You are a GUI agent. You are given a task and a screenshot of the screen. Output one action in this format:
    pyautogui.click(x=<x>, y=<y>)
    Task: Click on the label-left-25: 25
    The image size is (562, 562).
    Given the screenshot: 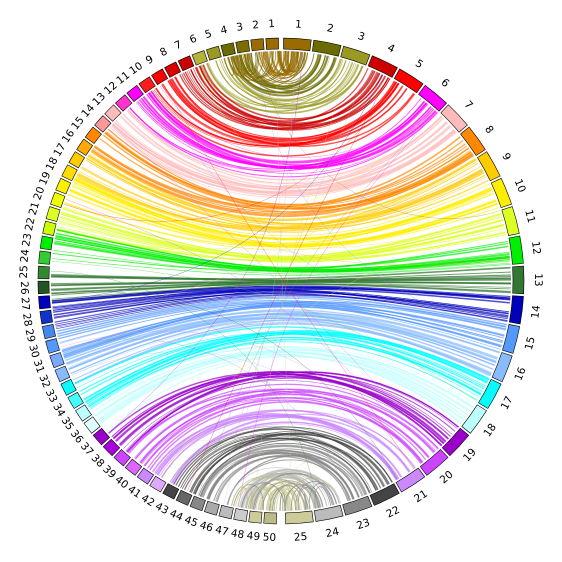 What is the action you would take?
    pyautogui.click(x=24, y=272)
    